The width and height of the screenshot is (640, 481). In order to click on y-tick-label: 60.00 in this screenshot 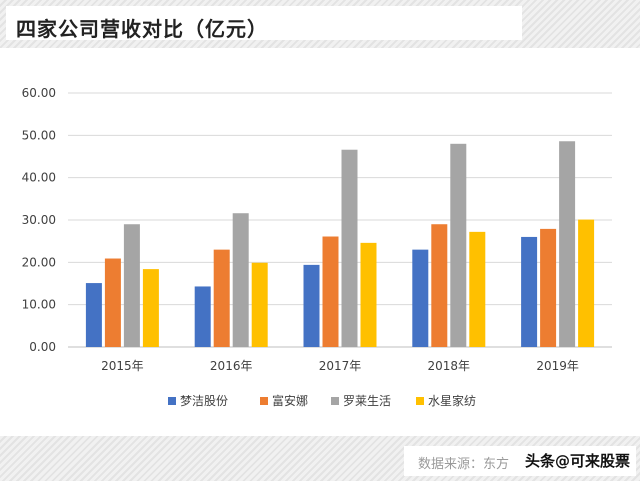, I will do `click(39, 93)`.